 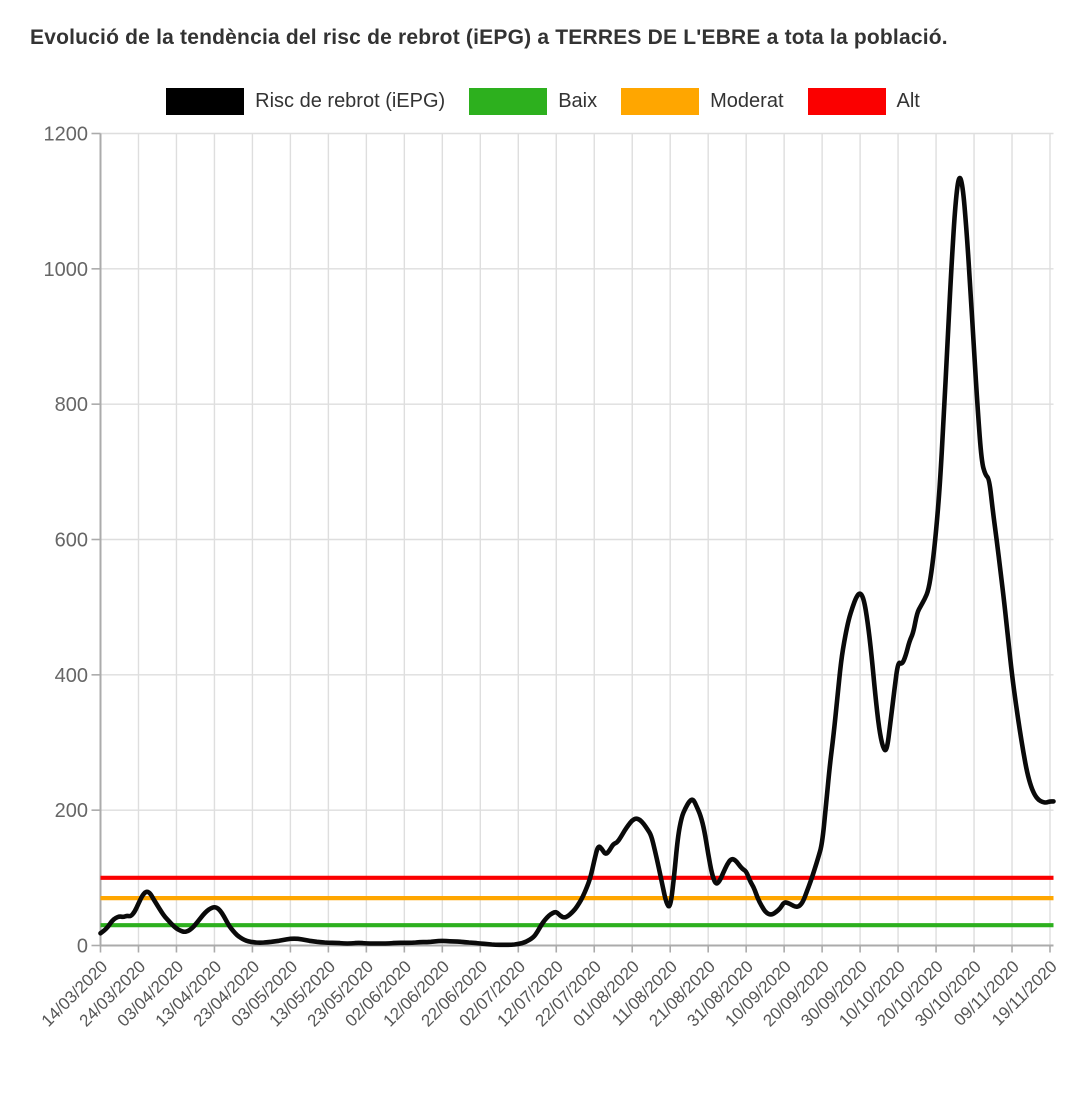 I want to click on y-tick-label: 1200, so click(x=66, y=135).